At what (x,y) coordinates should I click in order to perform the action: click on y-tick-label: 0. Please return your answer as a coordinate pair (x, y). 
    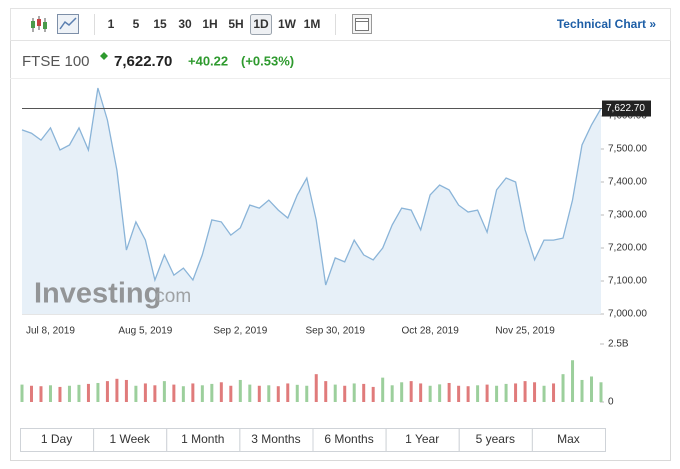
    Looking at the image, I should click on (611, 402).